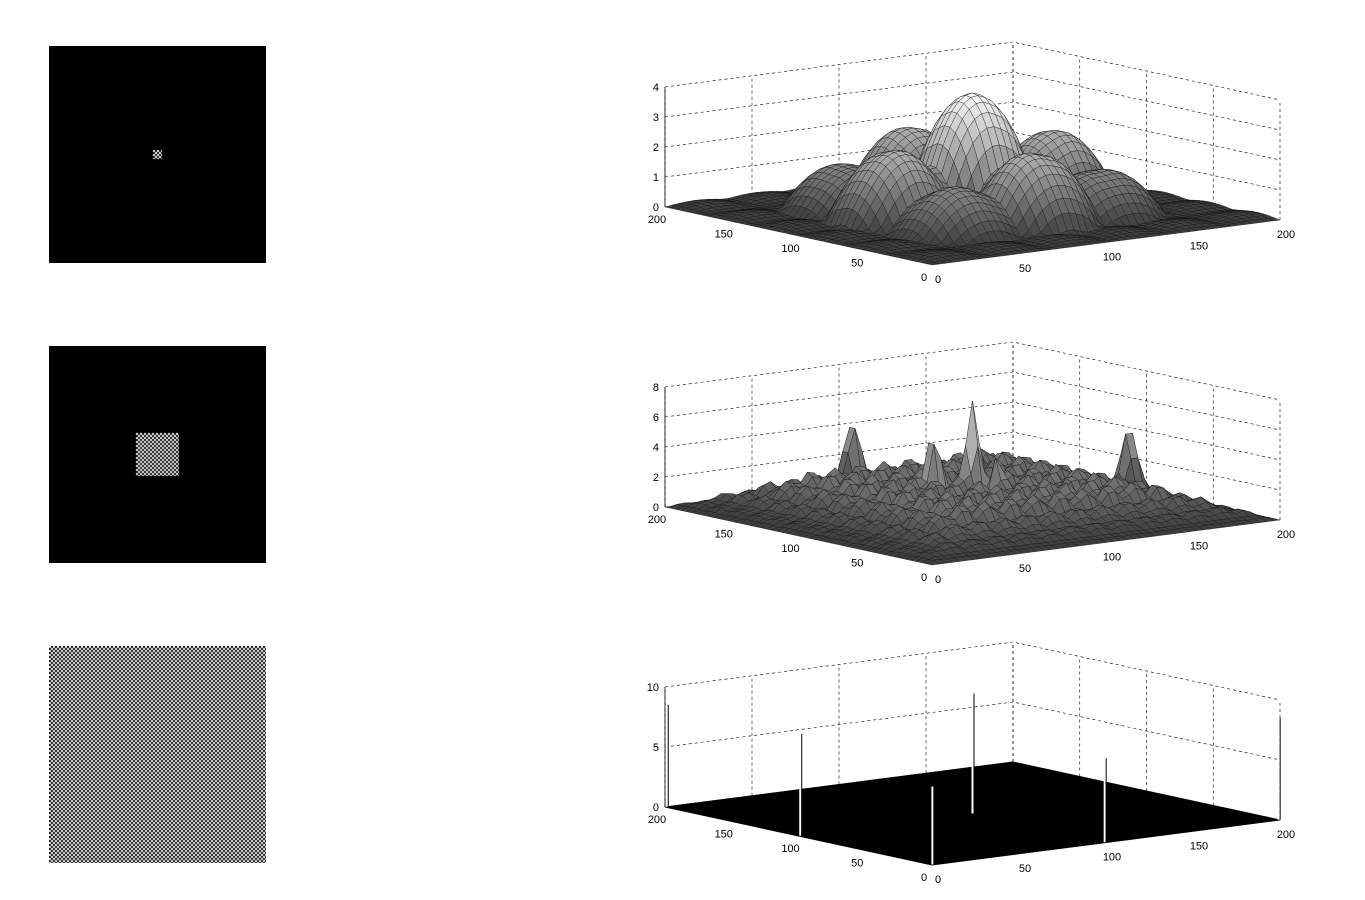 This screenshot has height=900, width=1365. What do you see at coordinates (656, 388) in the screenshot?
I see `z-tick-label: 8` at bounding box center [656, 388].